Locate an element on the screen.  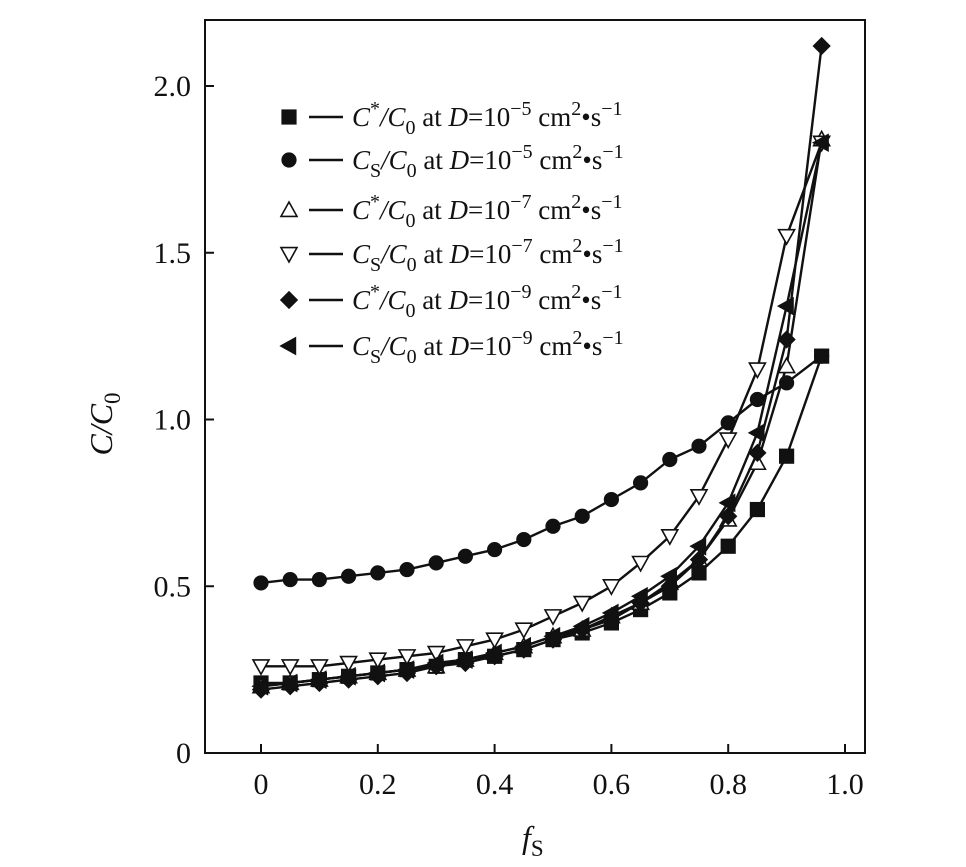
y-tick-label: 1.5 is located at coordinates (173, 253).